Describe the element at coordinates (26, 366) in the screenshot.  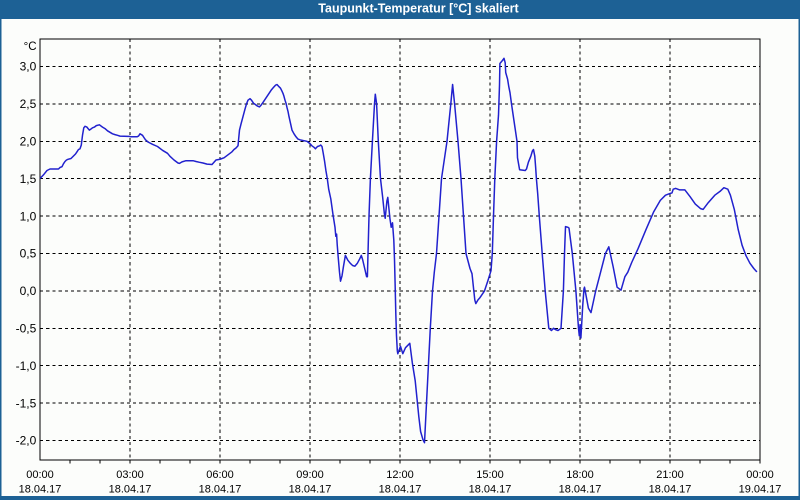
I see `svg-text: -1,0` at that location.